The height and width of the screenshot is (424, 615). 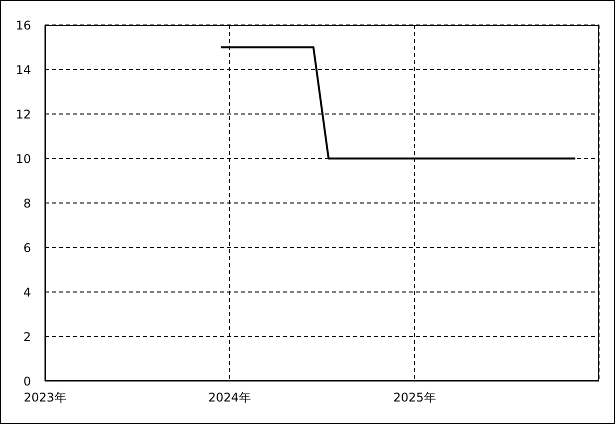 I want to click on y-tick-label: 12, so click(x=23, y=114).